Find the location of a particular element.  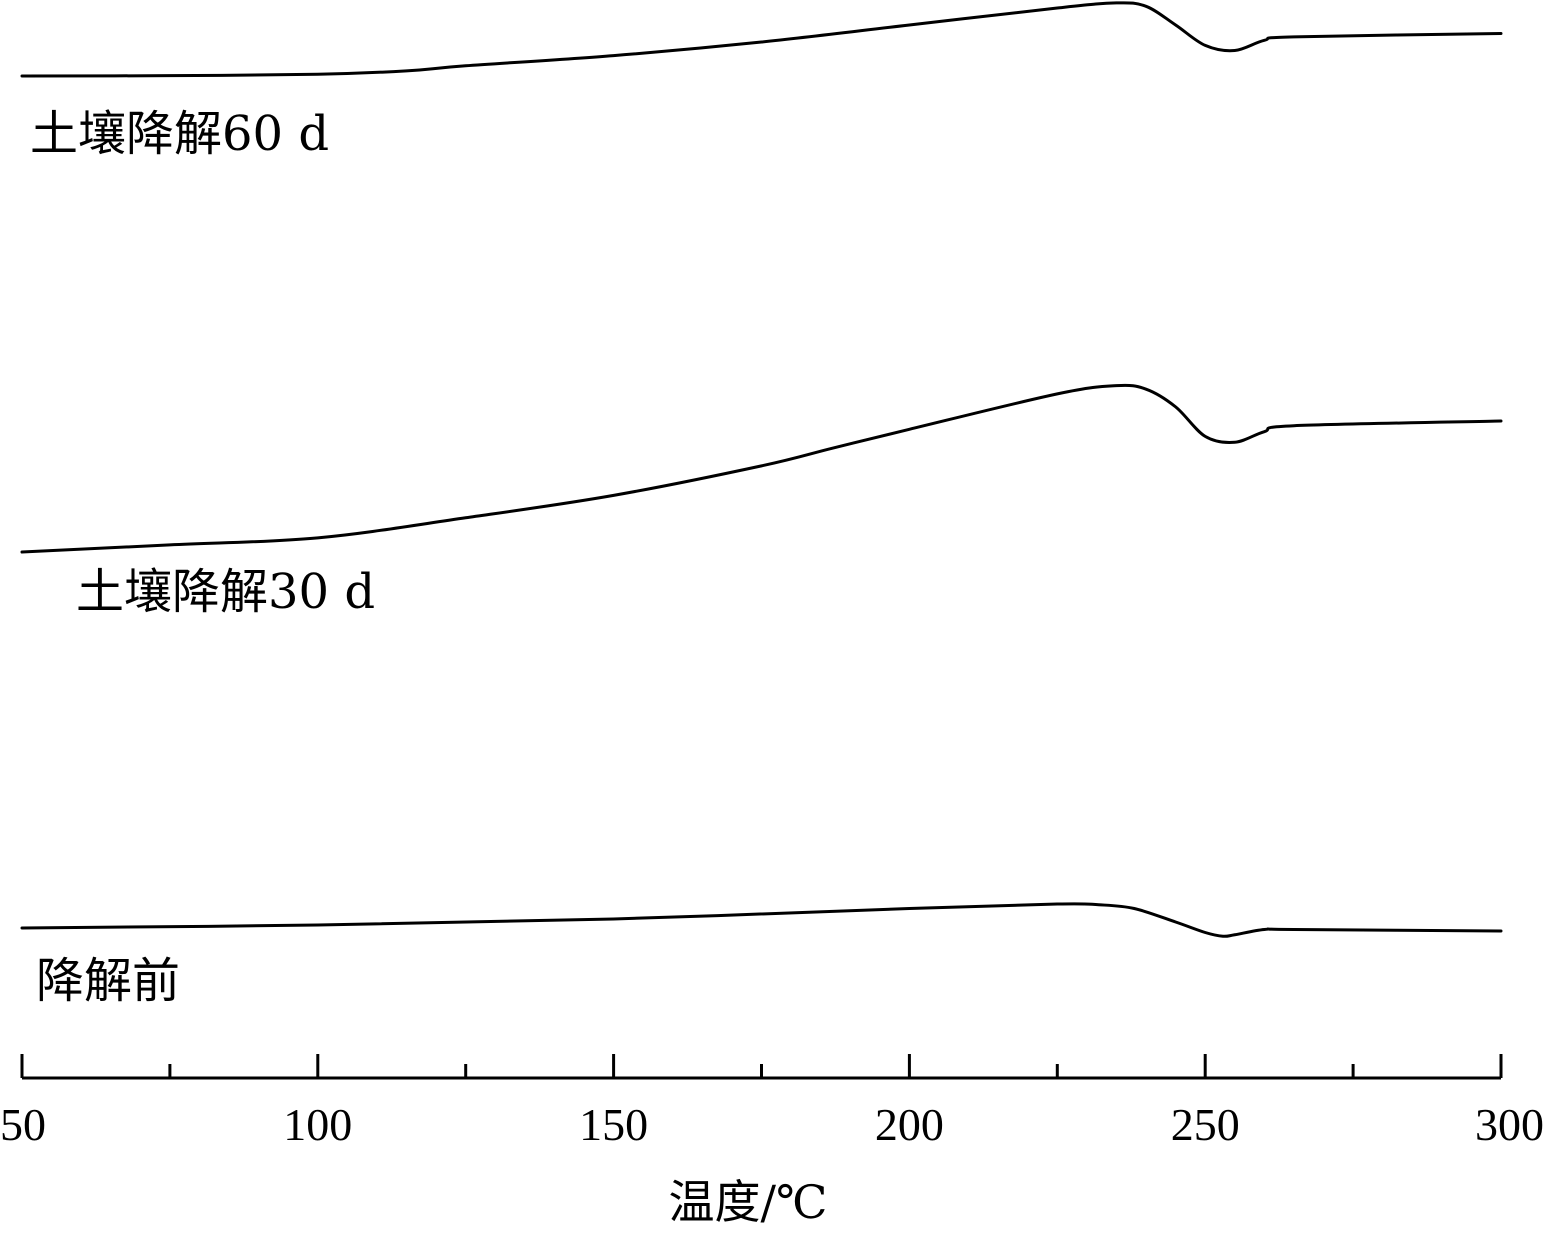

x-tick-label: 150 is located at coordinates (613, 1124).